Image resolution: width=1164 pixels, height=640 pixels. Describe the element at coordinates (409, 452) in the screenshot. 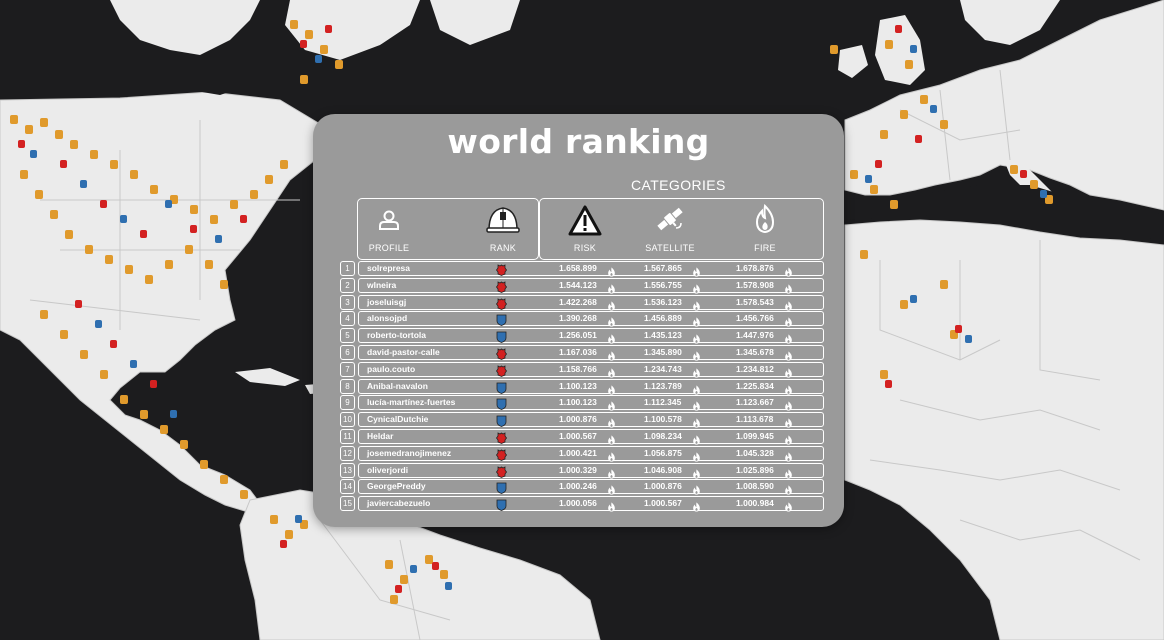

I see `username-link: josemedranojimenez` at that location.